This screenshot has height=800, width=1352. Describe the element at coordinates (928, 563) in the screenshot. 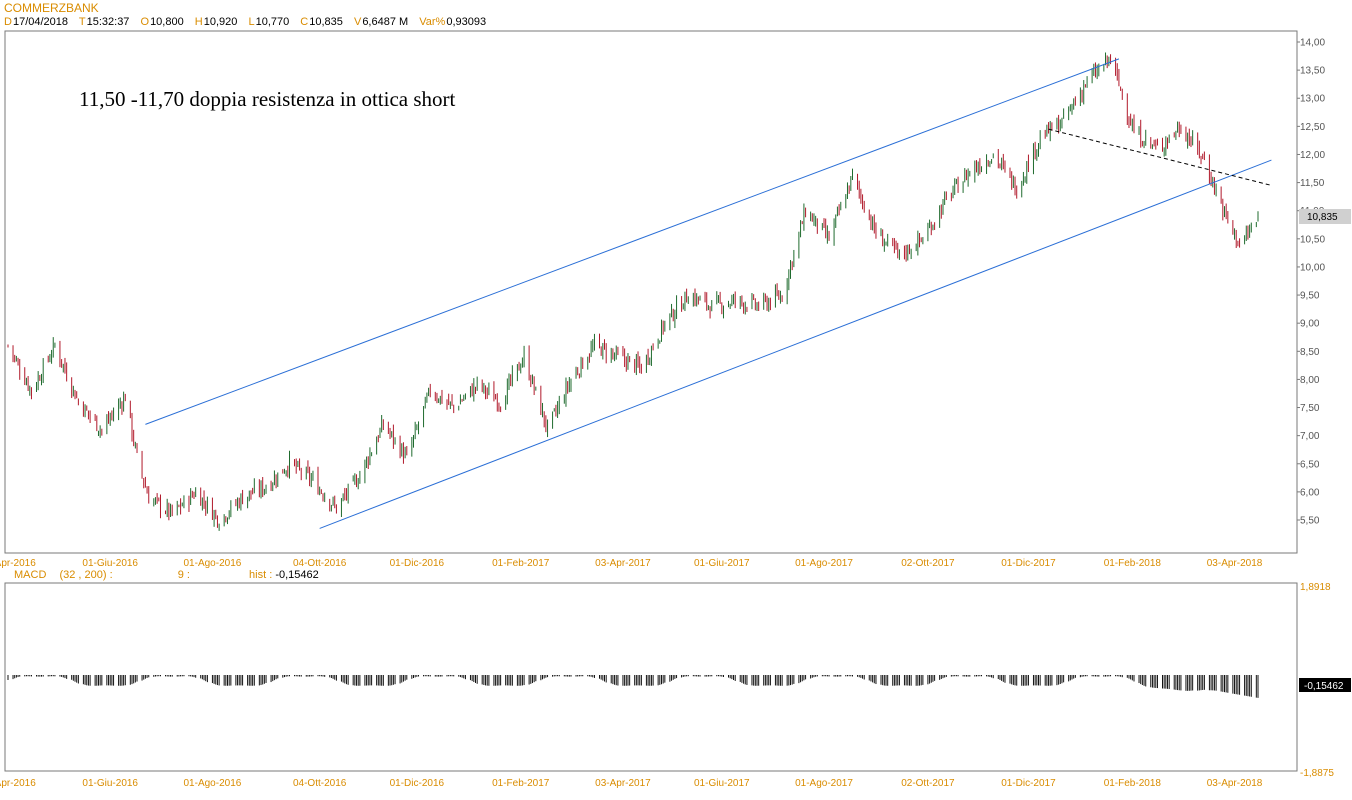

I see `x-tick-label: 02-Ott-2017` at that location.